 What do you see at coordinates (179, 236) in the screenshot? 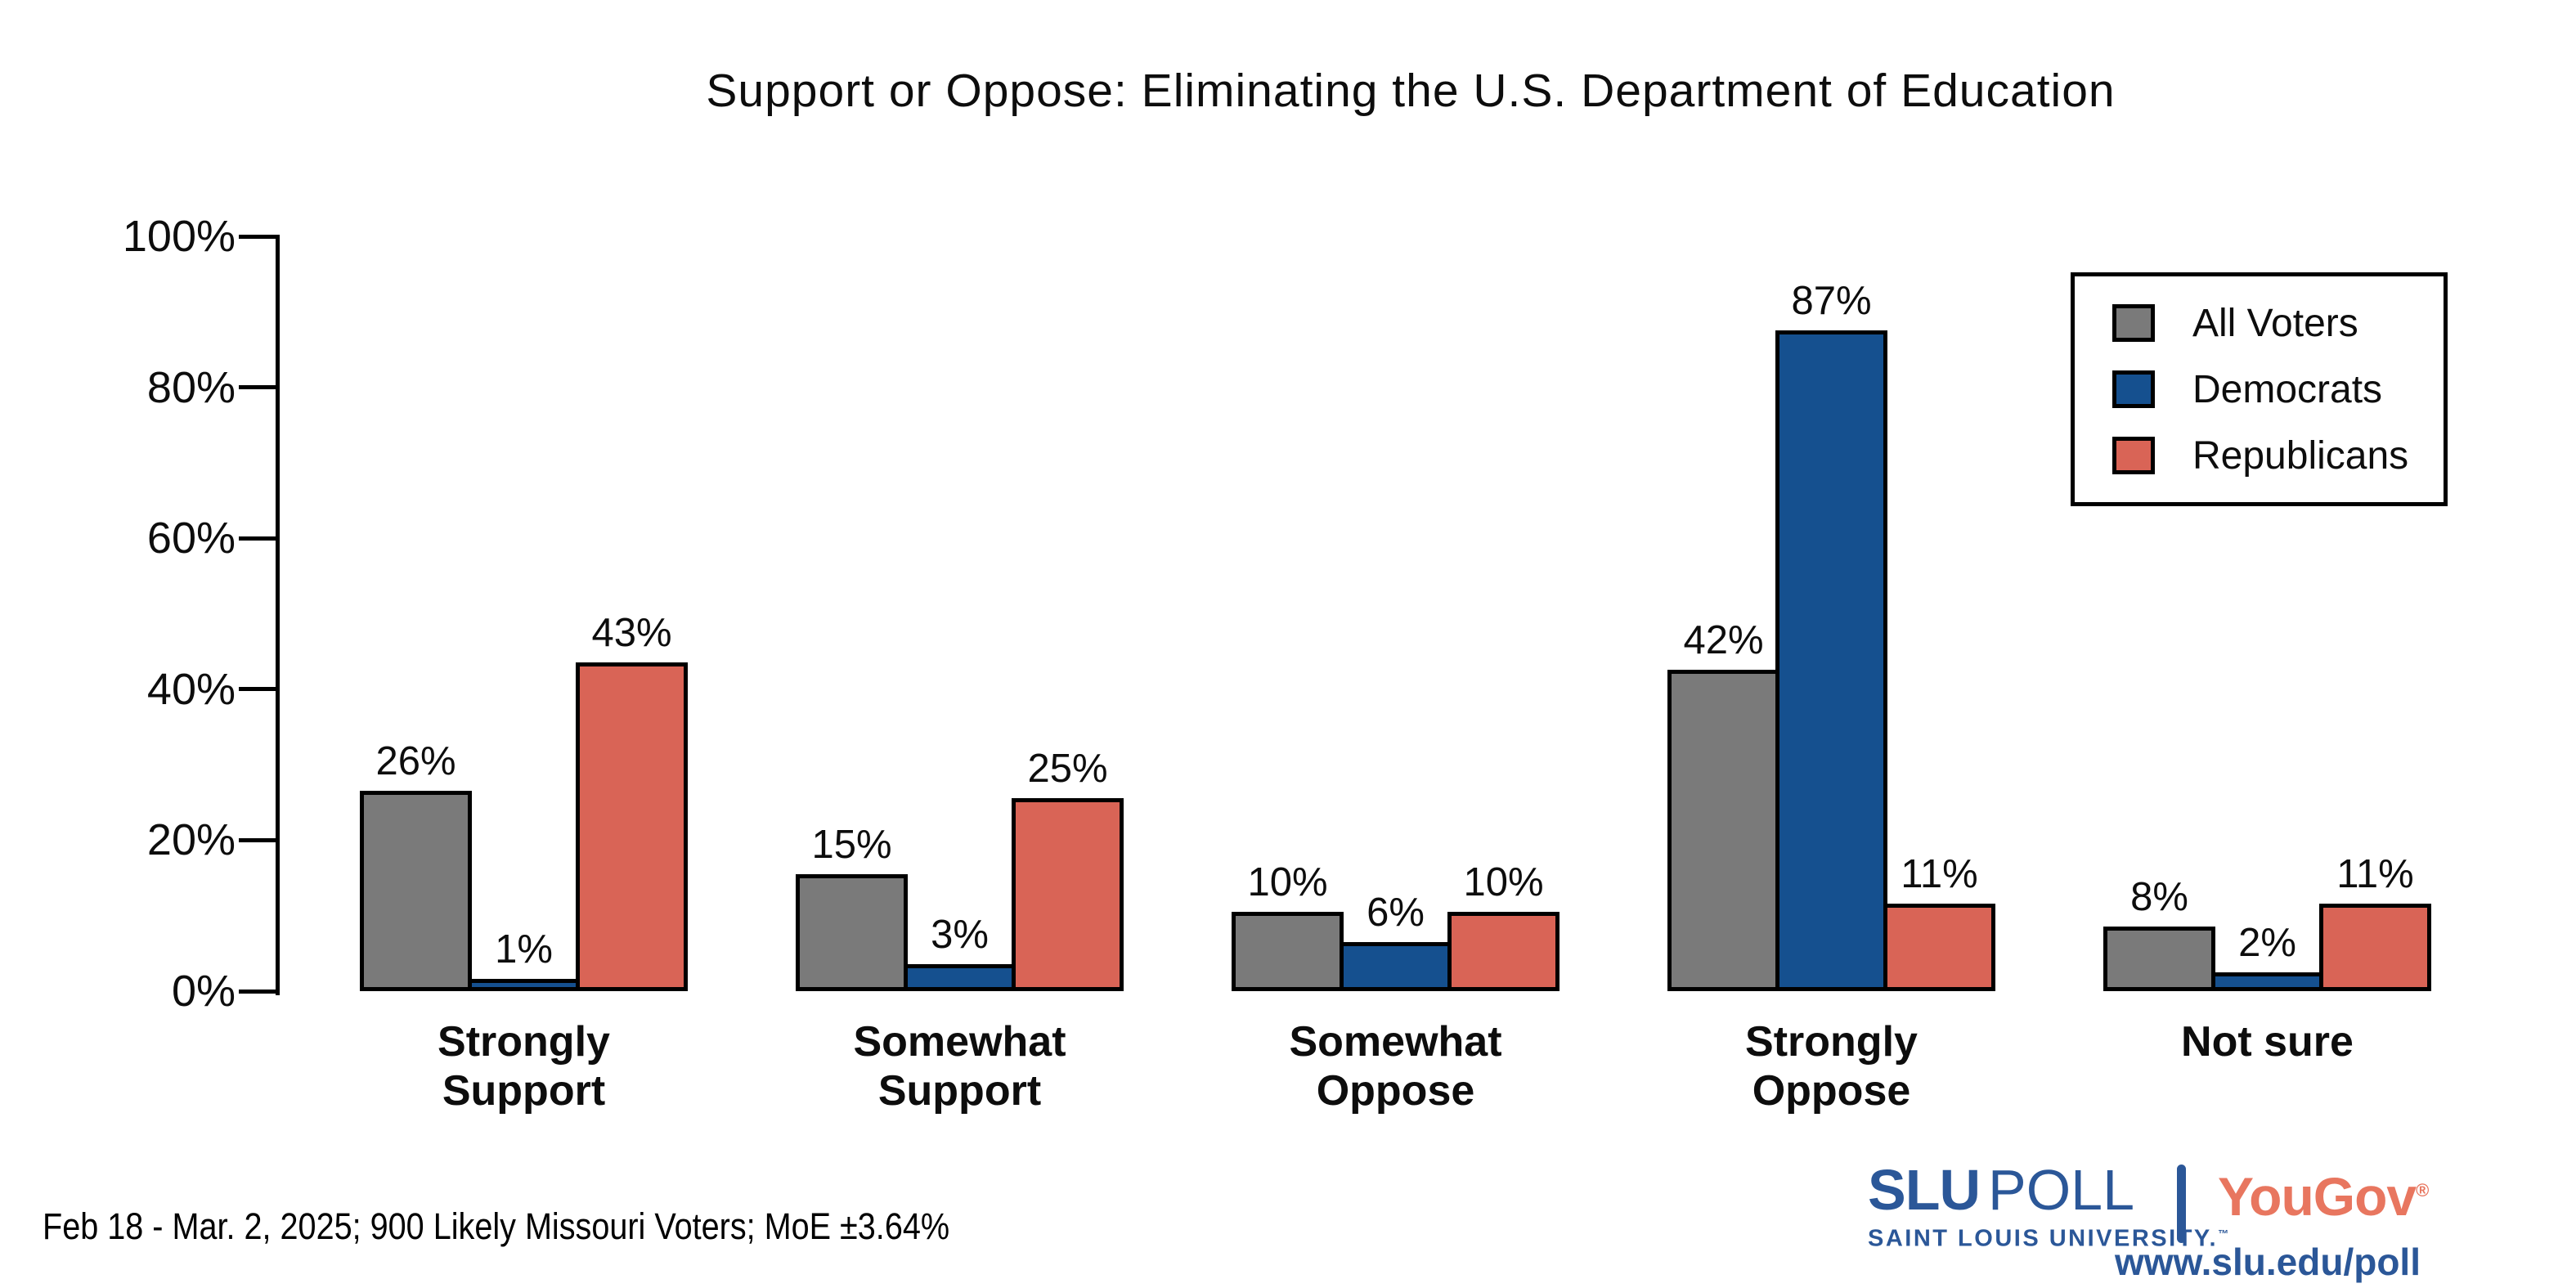
I see `y-axis-tick-label: 100%` at bounding box center [179, 236].